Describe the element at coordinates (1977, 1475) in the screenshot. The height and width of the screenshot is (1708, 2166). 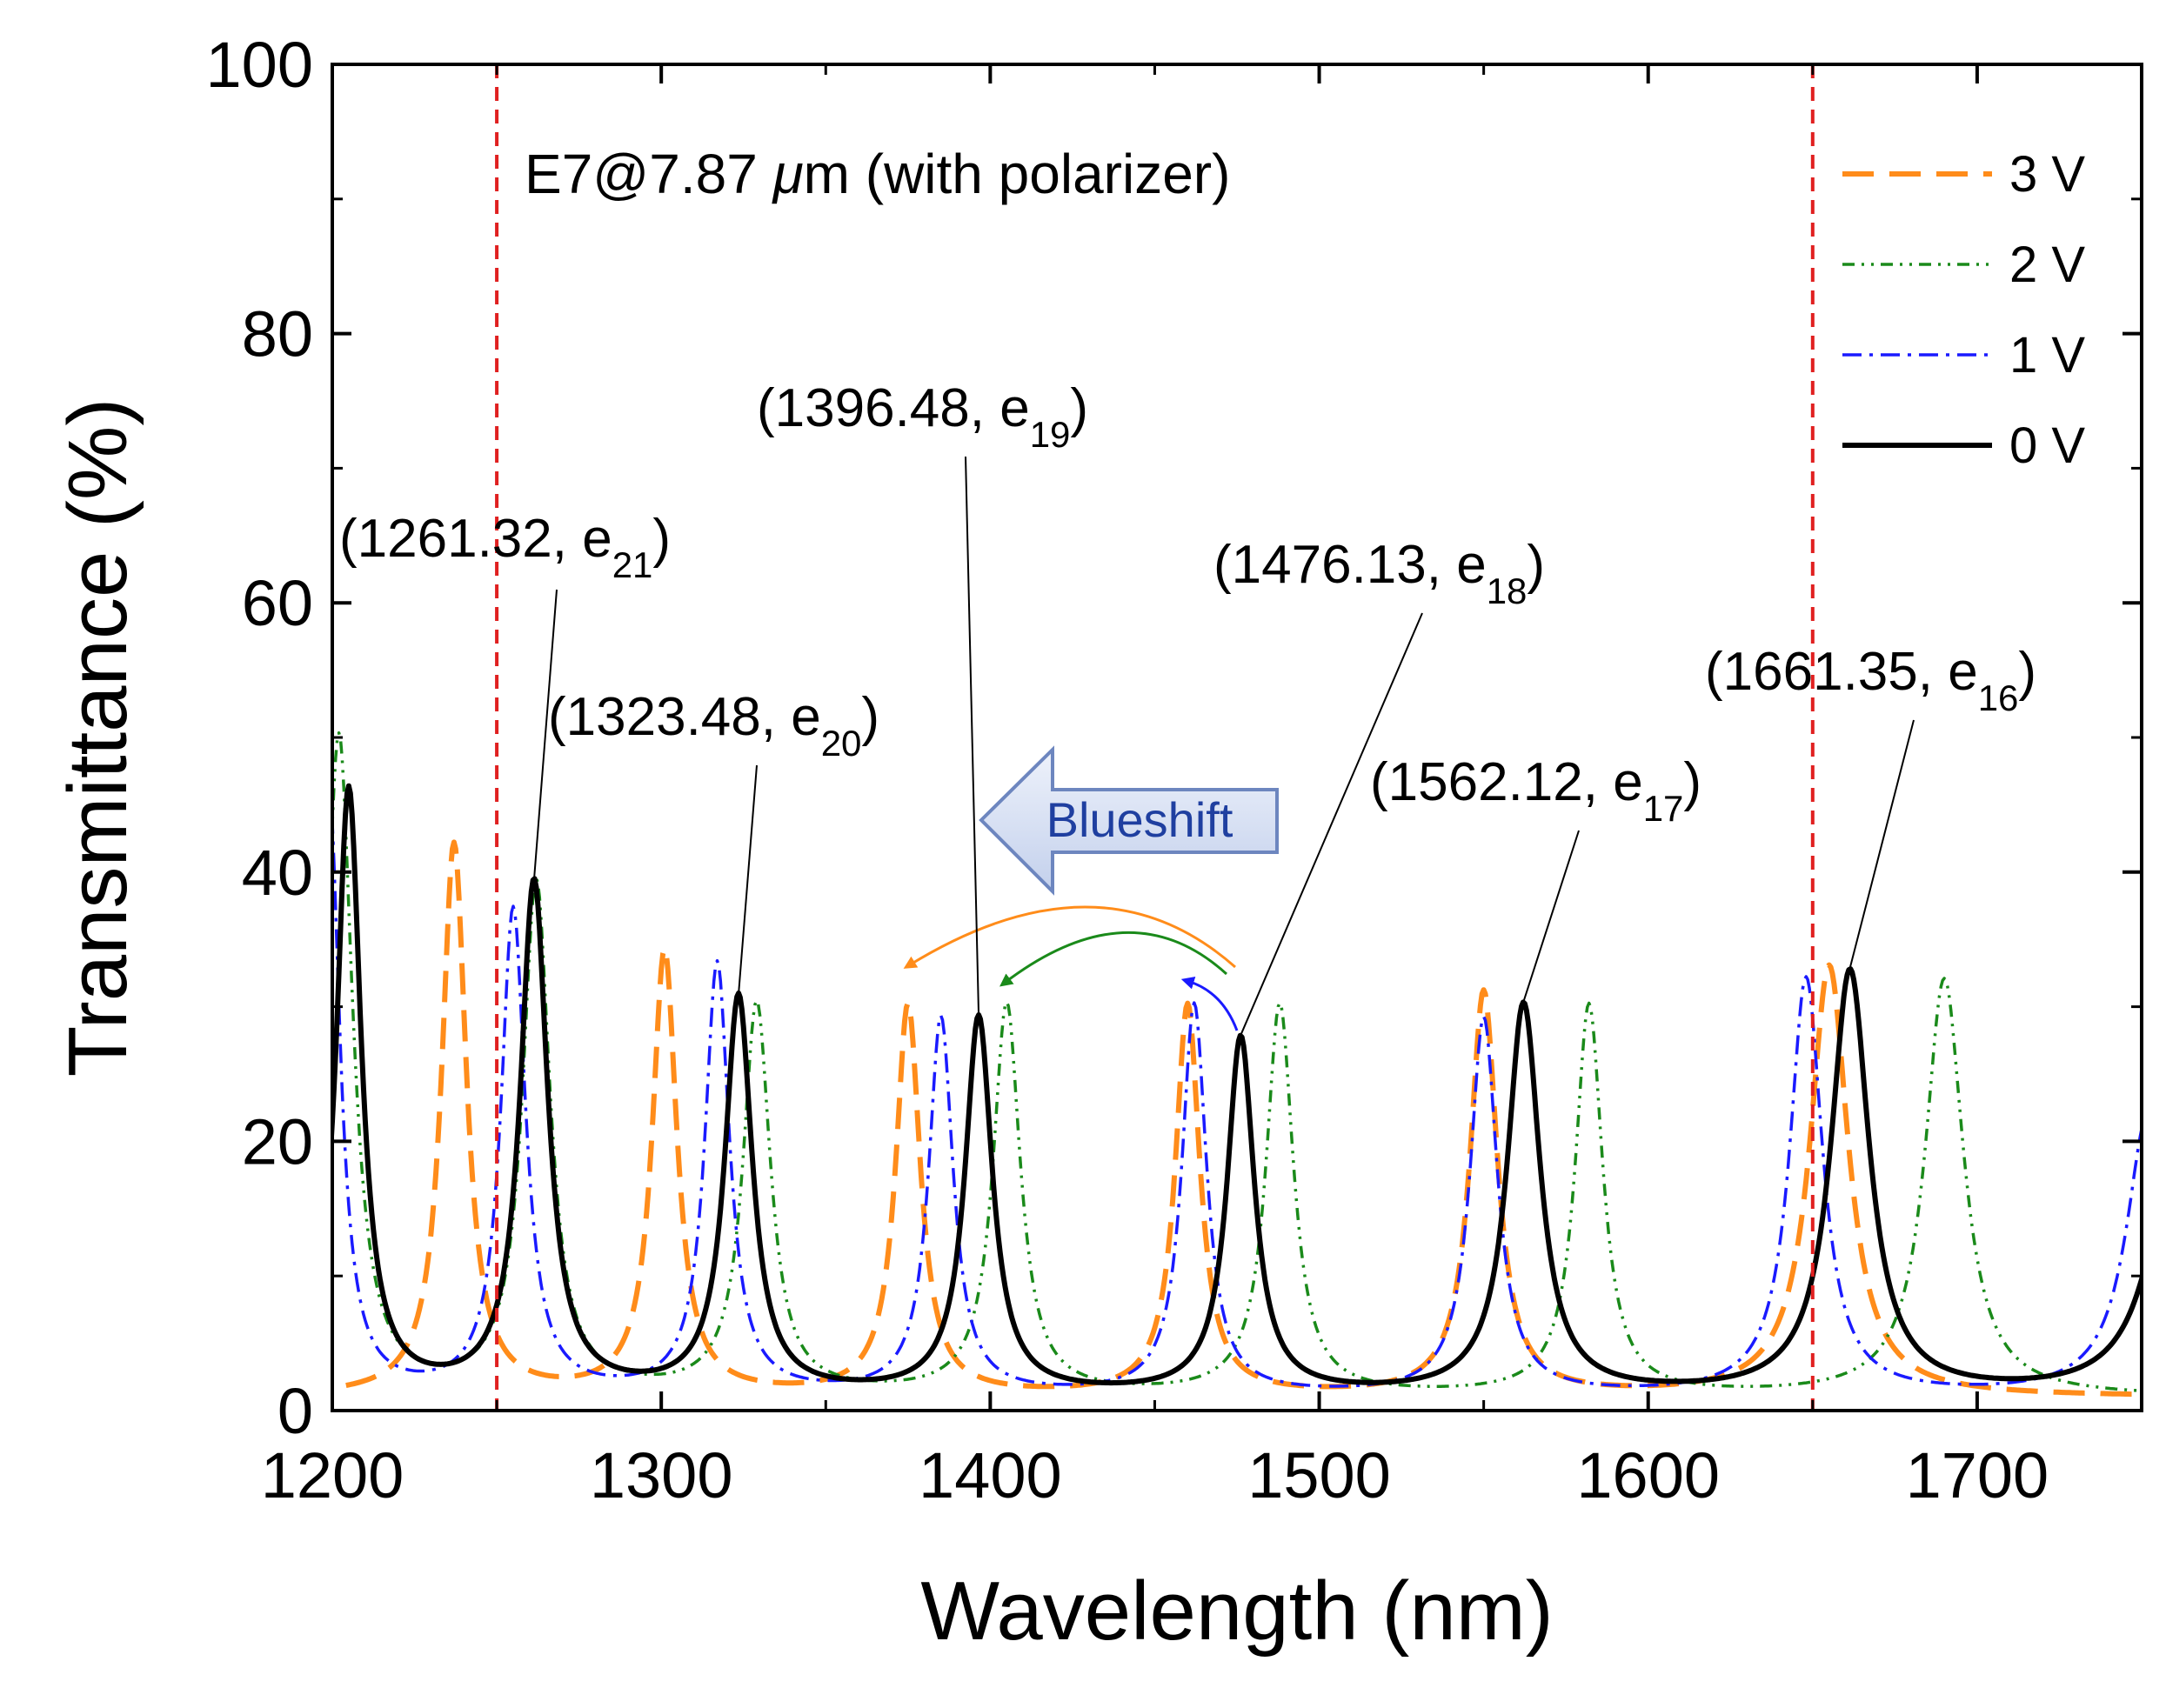
I see `x-tick-label: 1700` at that location.